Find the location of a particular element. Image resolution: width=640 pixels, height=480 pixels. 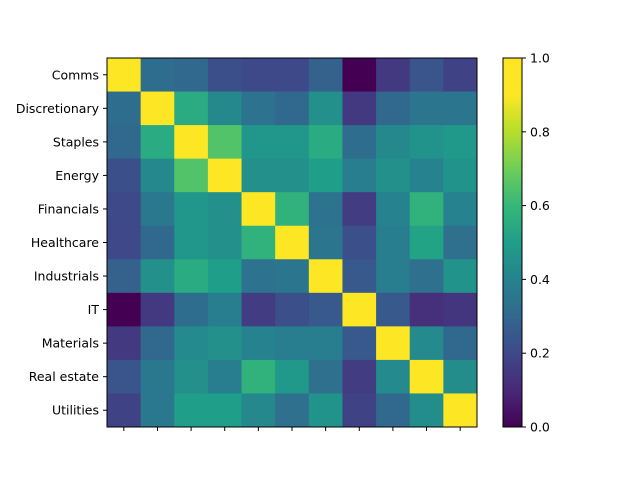

y-tick-label: Staples is located at coordinates (76, 141).